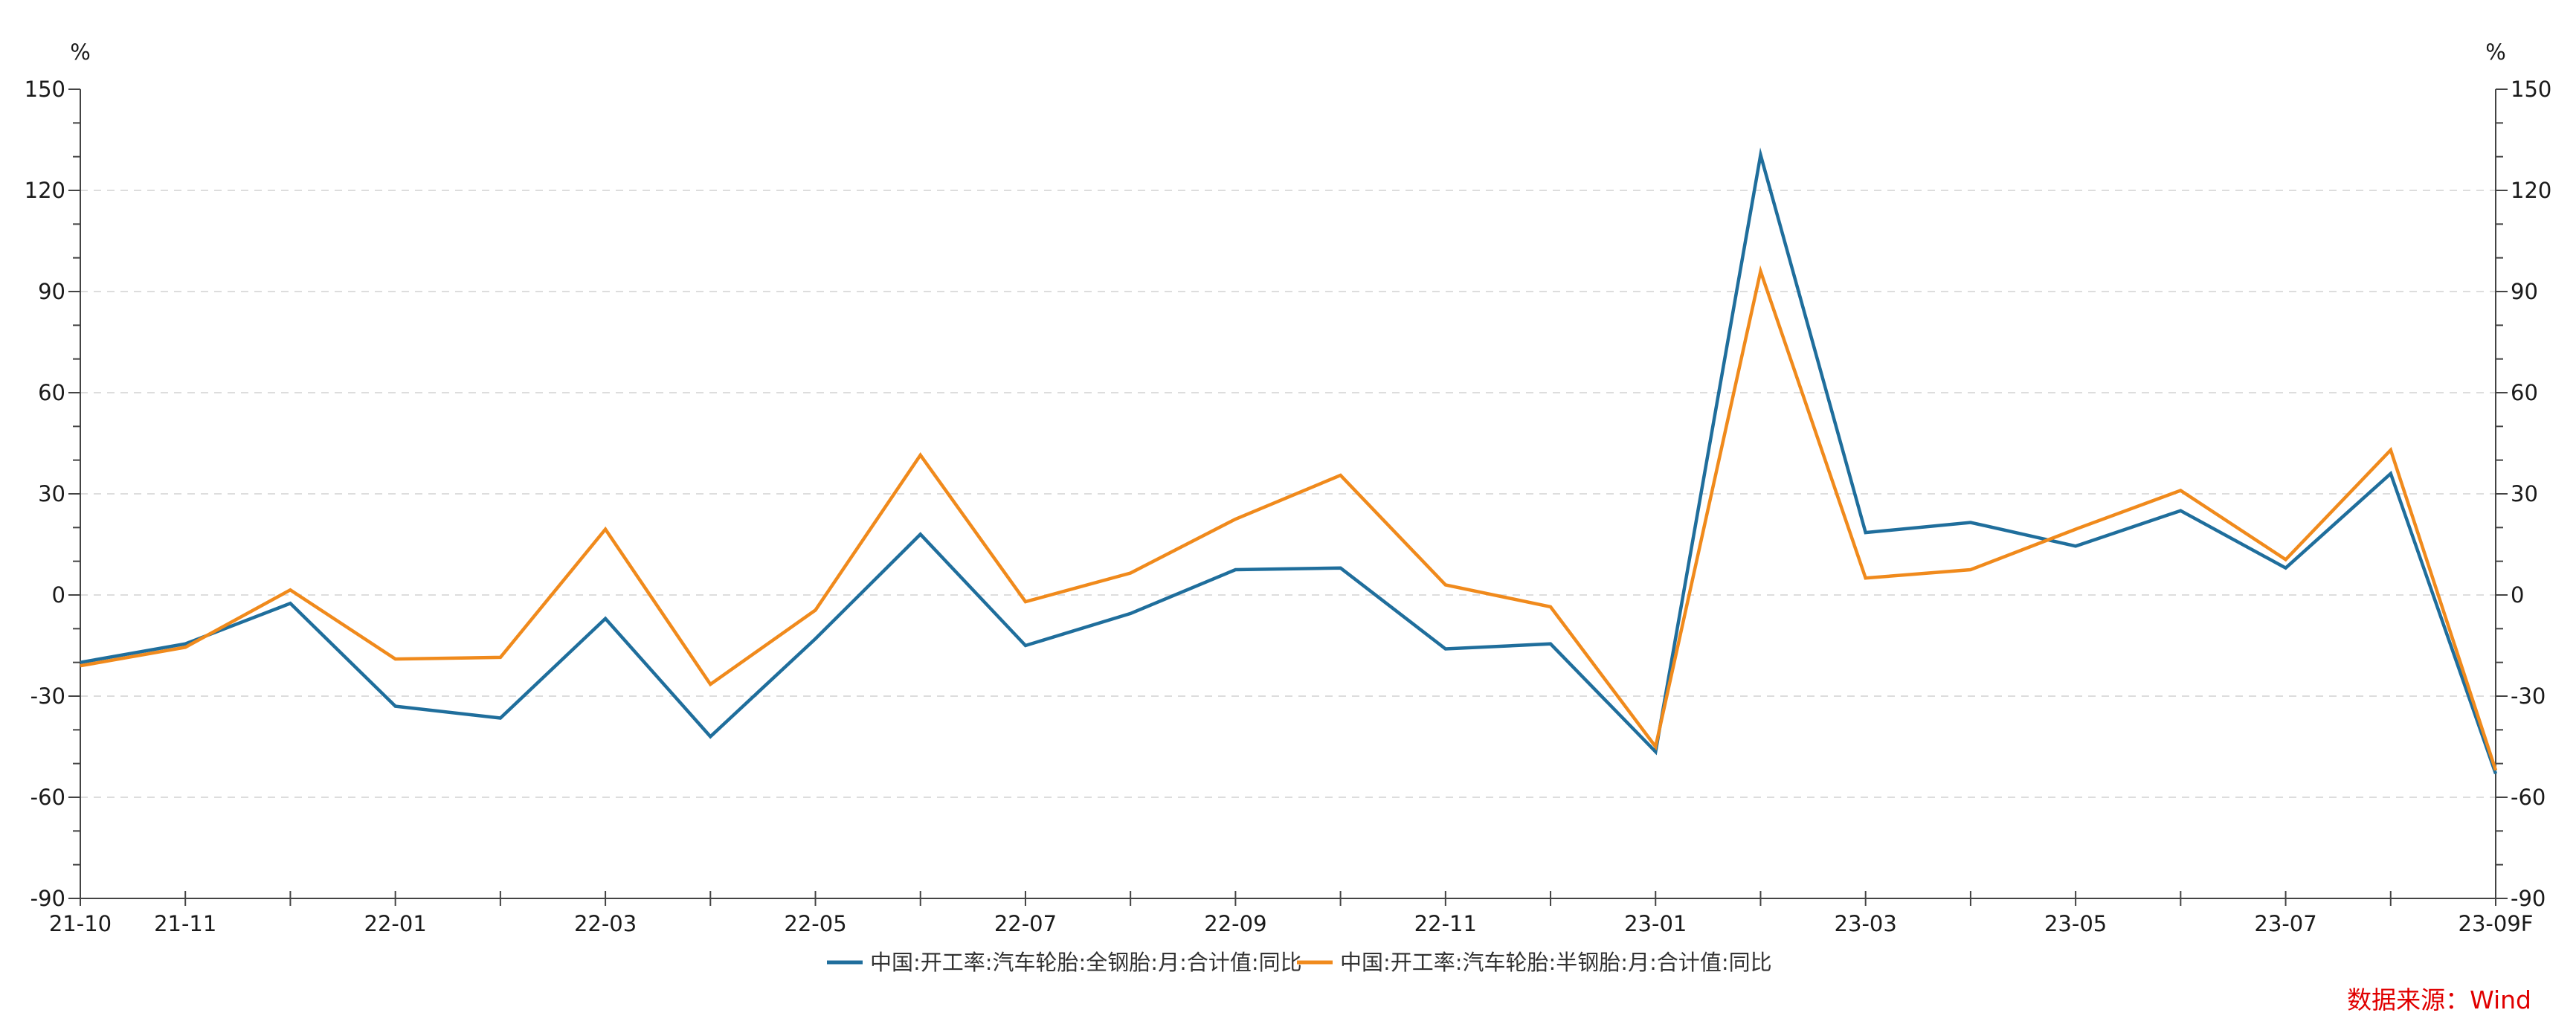 The width and height of the screenshot is (2576, 1036). What do you see at coordinates (51, 493) in the screenshot?
I see `y-tick-label-left: 30` at bounding box center [51, 493].